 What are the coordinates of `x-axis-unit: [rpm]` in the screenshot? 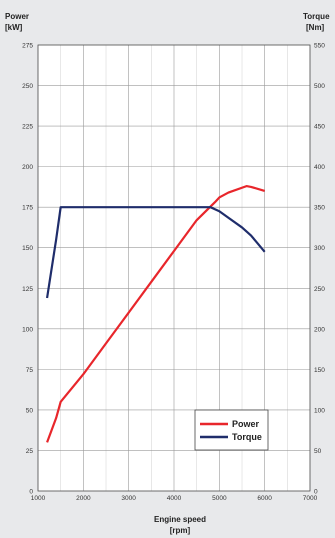 It's located at (180, 530).